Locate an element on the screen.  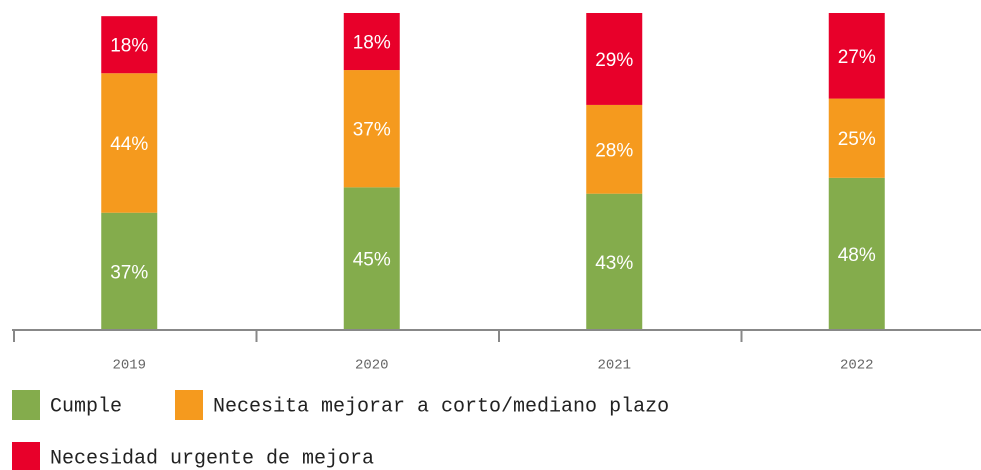
legend-label: Cumple is located at coordinates (86, 406).